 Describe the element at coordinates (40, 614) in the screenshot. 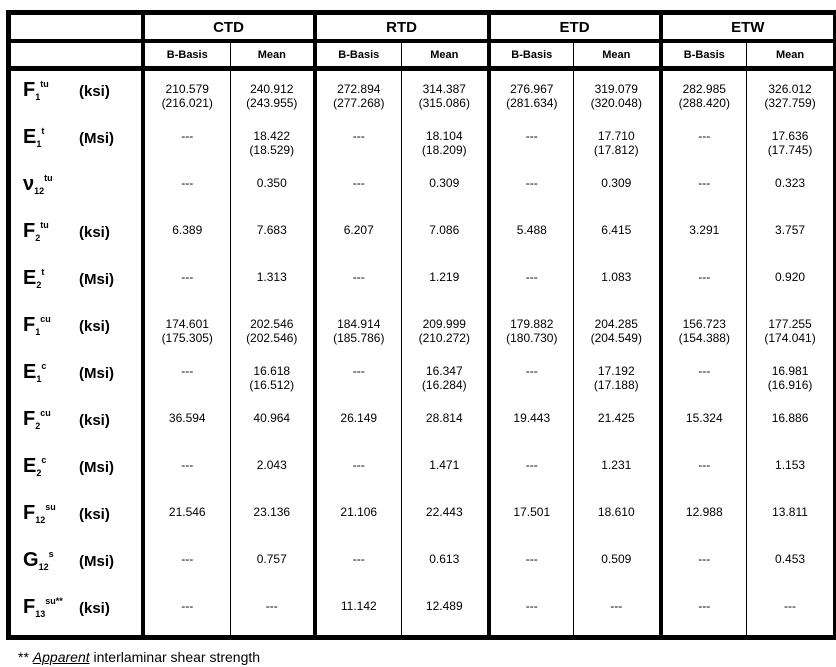

I see `symbol-subscript: 13` at that location.